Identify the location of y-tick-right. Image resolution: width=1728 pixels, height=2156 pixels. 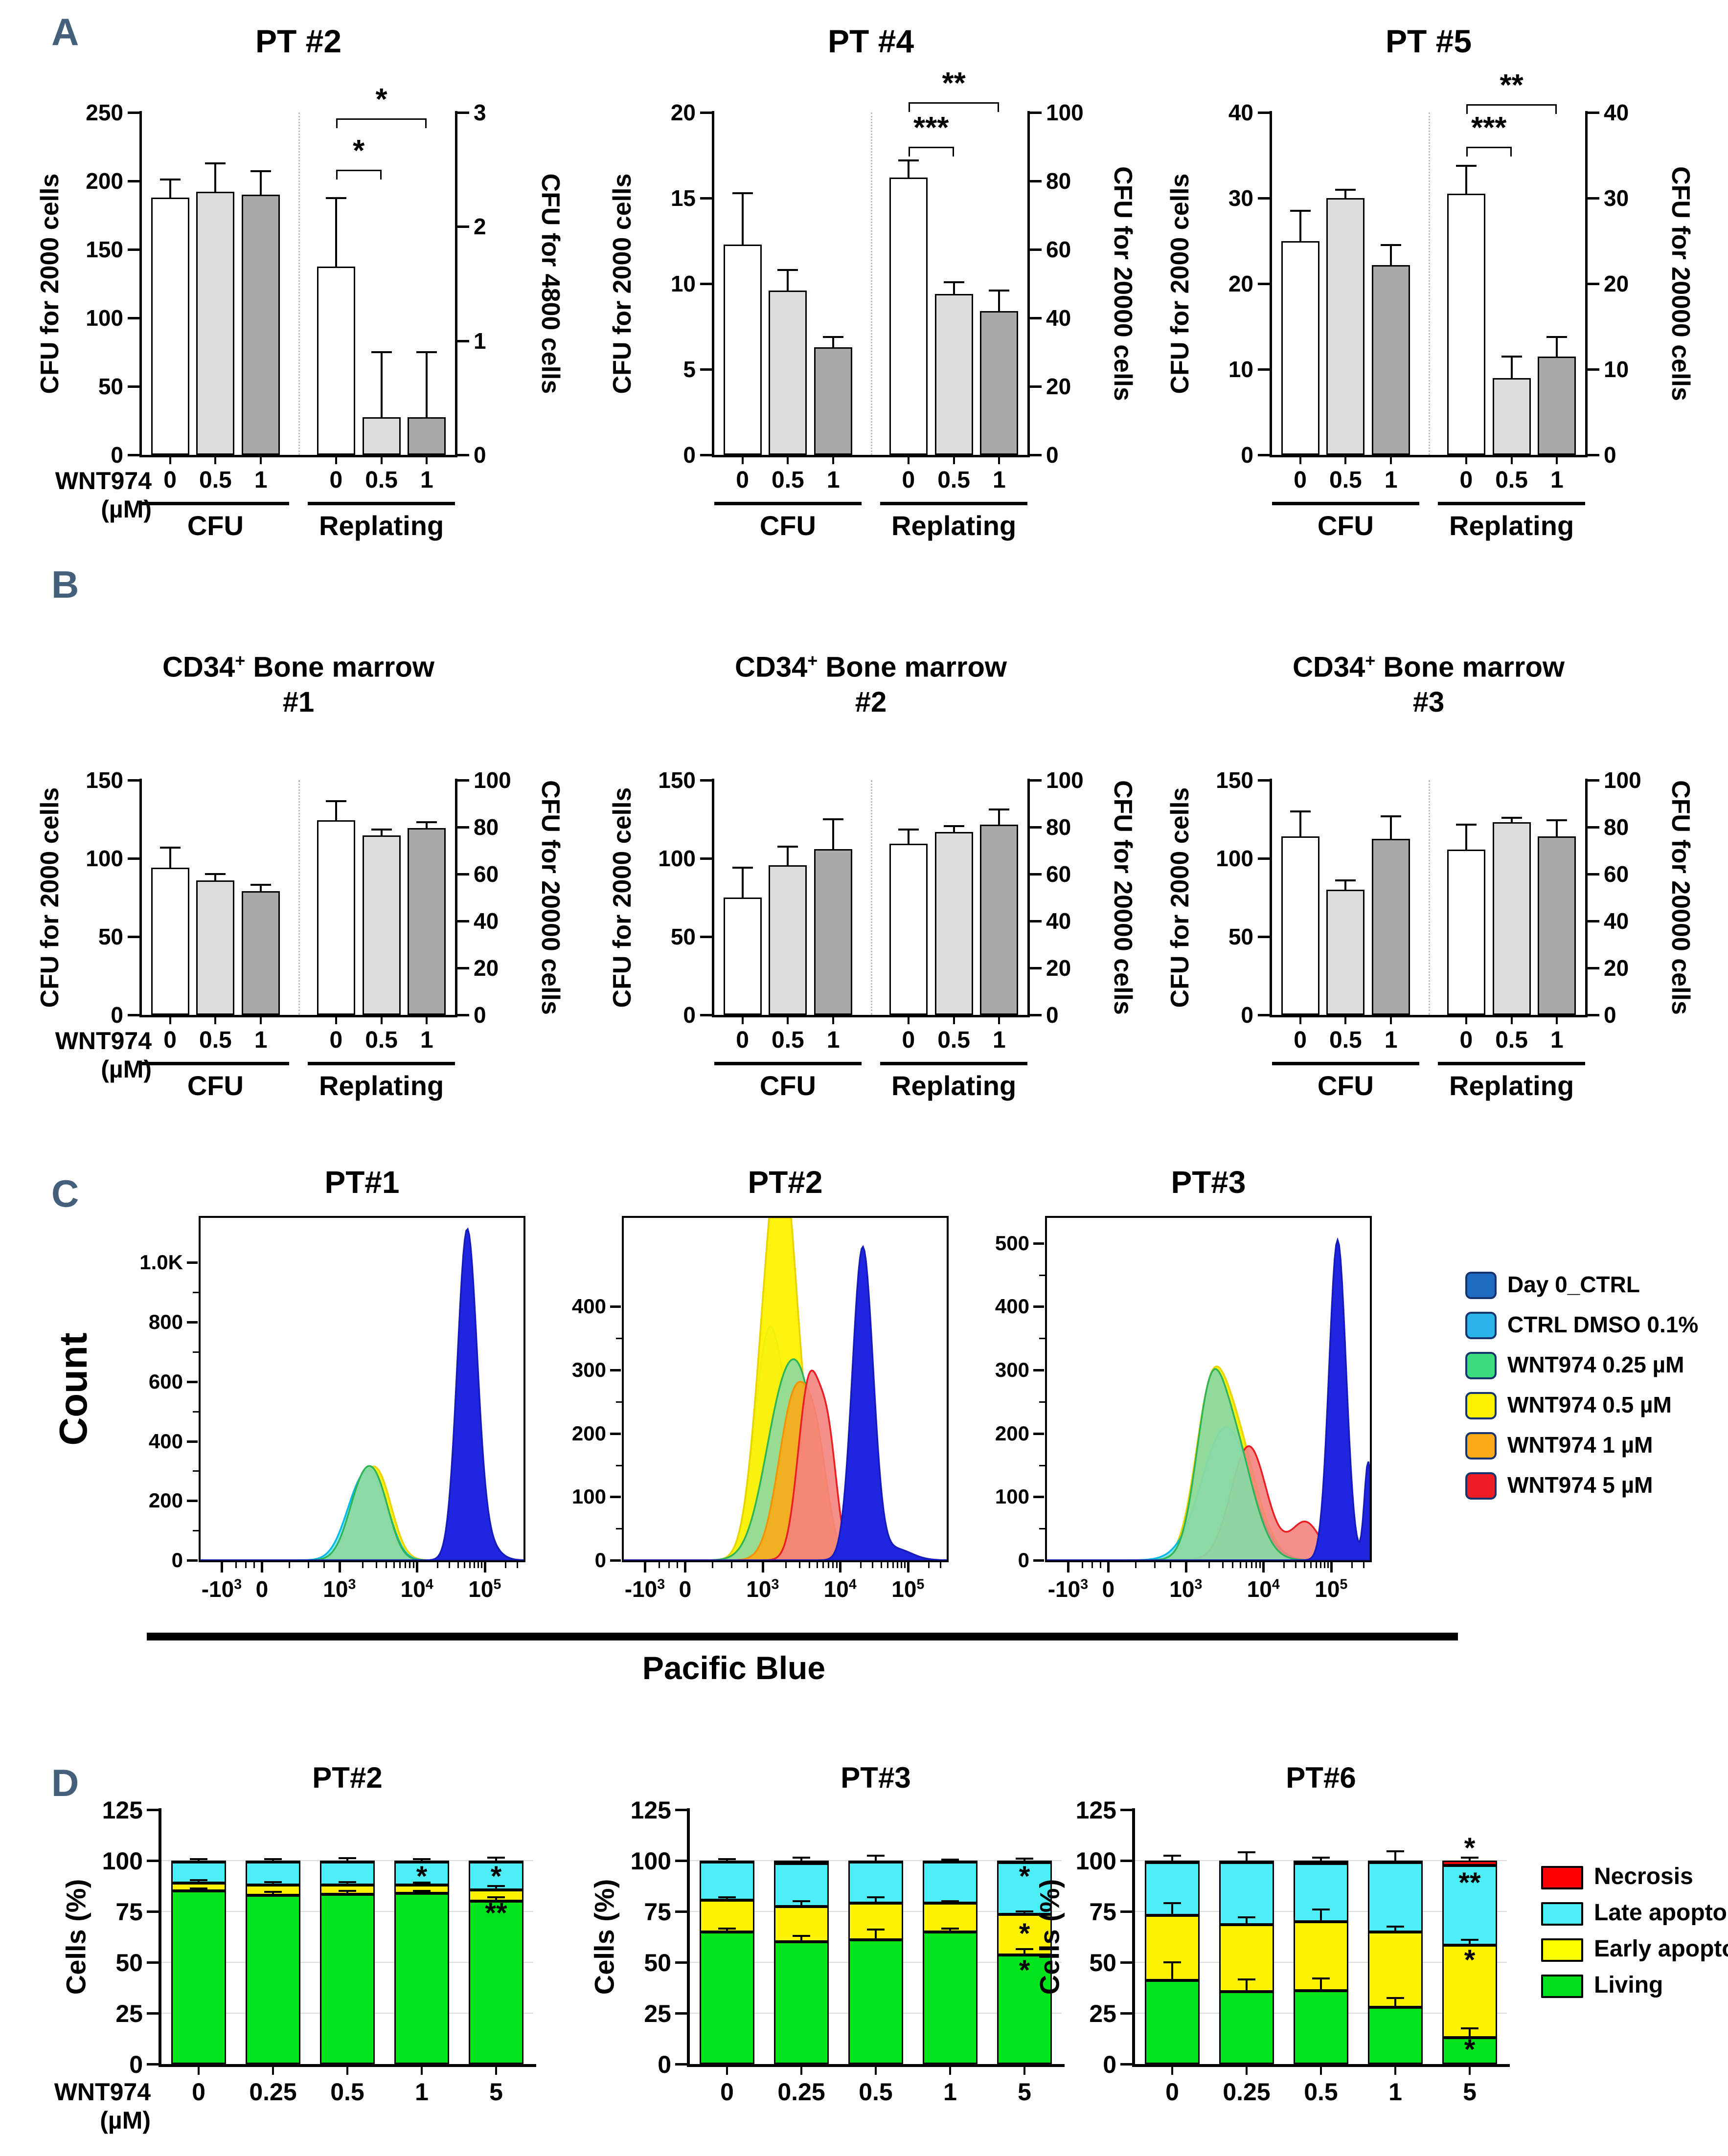
(1036, 874).